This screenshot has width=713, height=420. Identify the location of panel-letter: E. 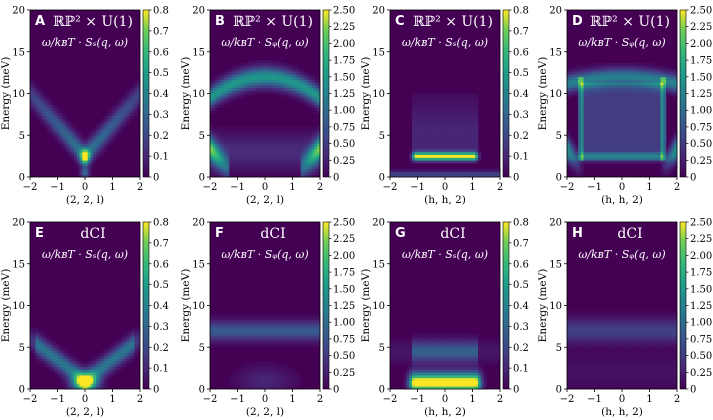
(39, 233).